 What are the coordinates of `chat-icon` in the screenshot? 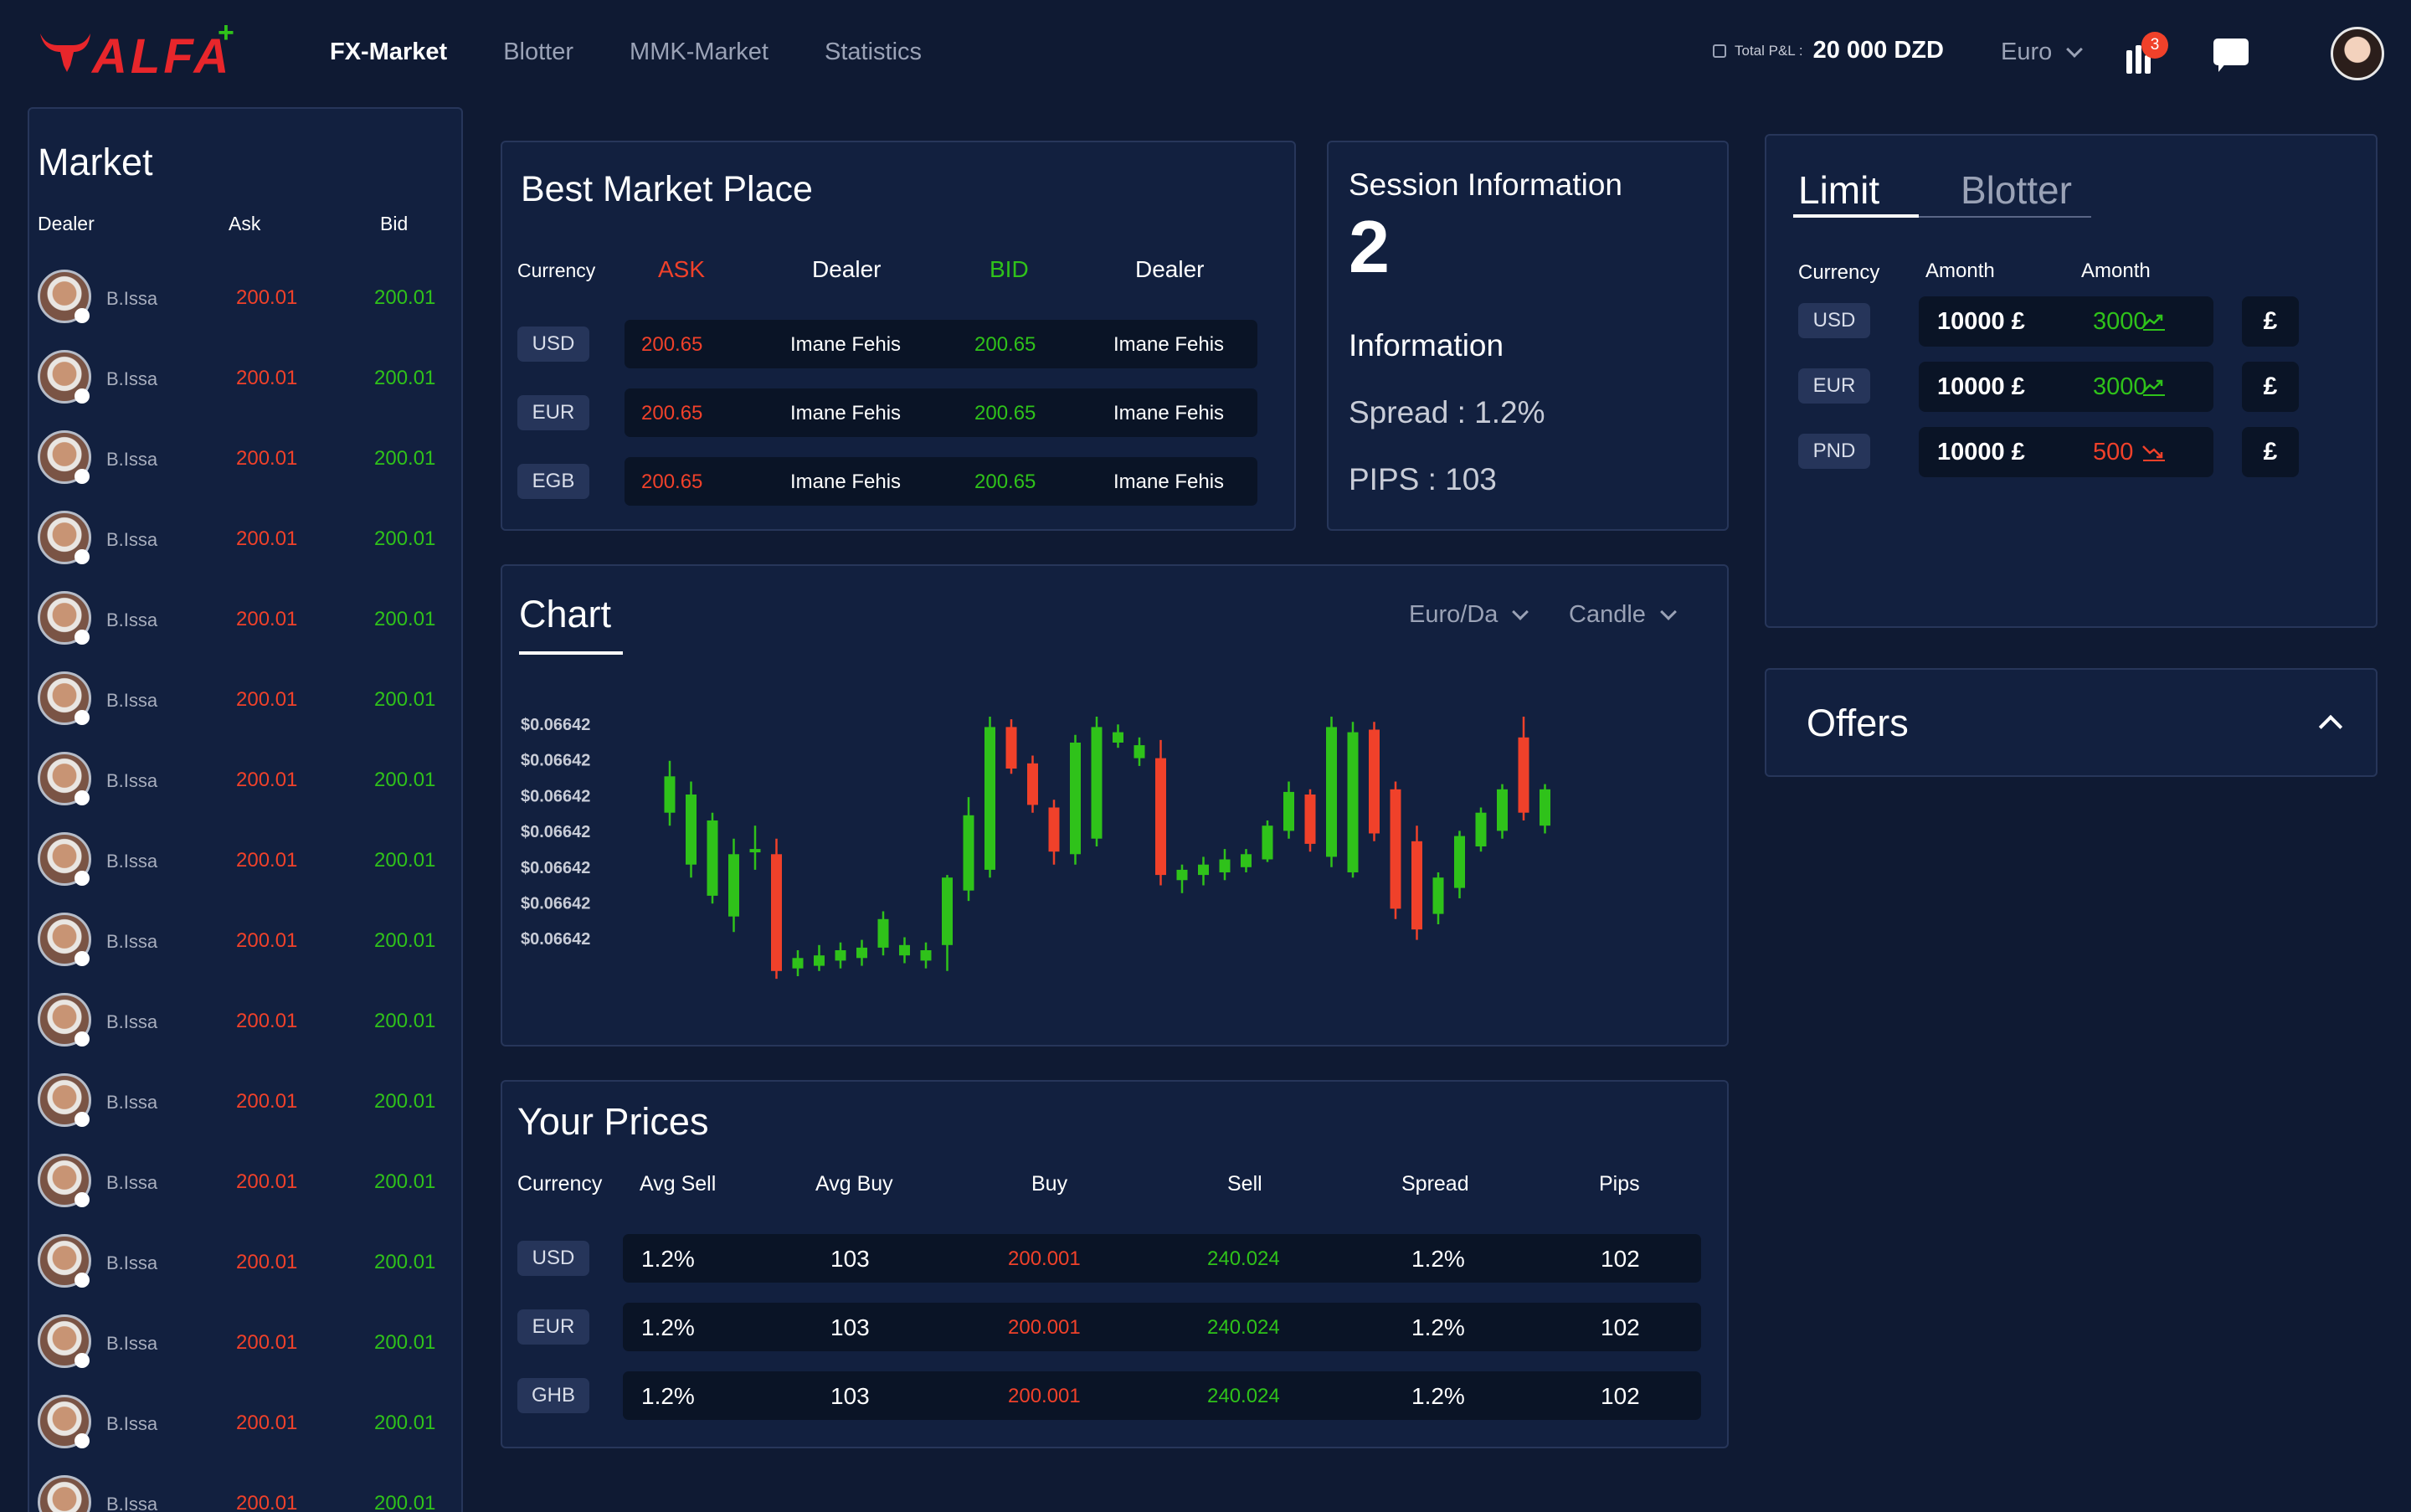 It's located at (2231, 57).